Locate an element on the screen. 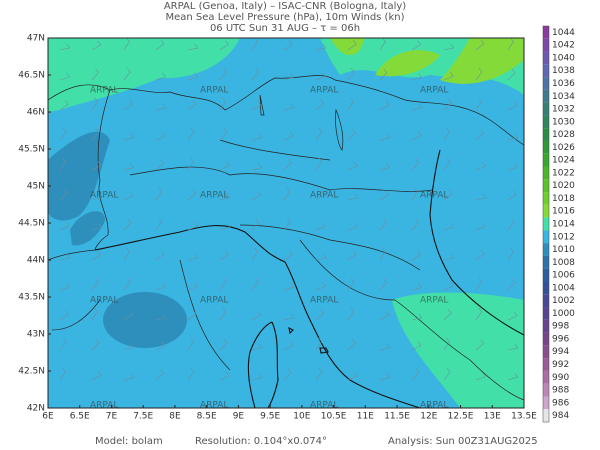 This screenshot has height=450, width=600. longitude-label: 6.5E is located at coordinates (80, 417).